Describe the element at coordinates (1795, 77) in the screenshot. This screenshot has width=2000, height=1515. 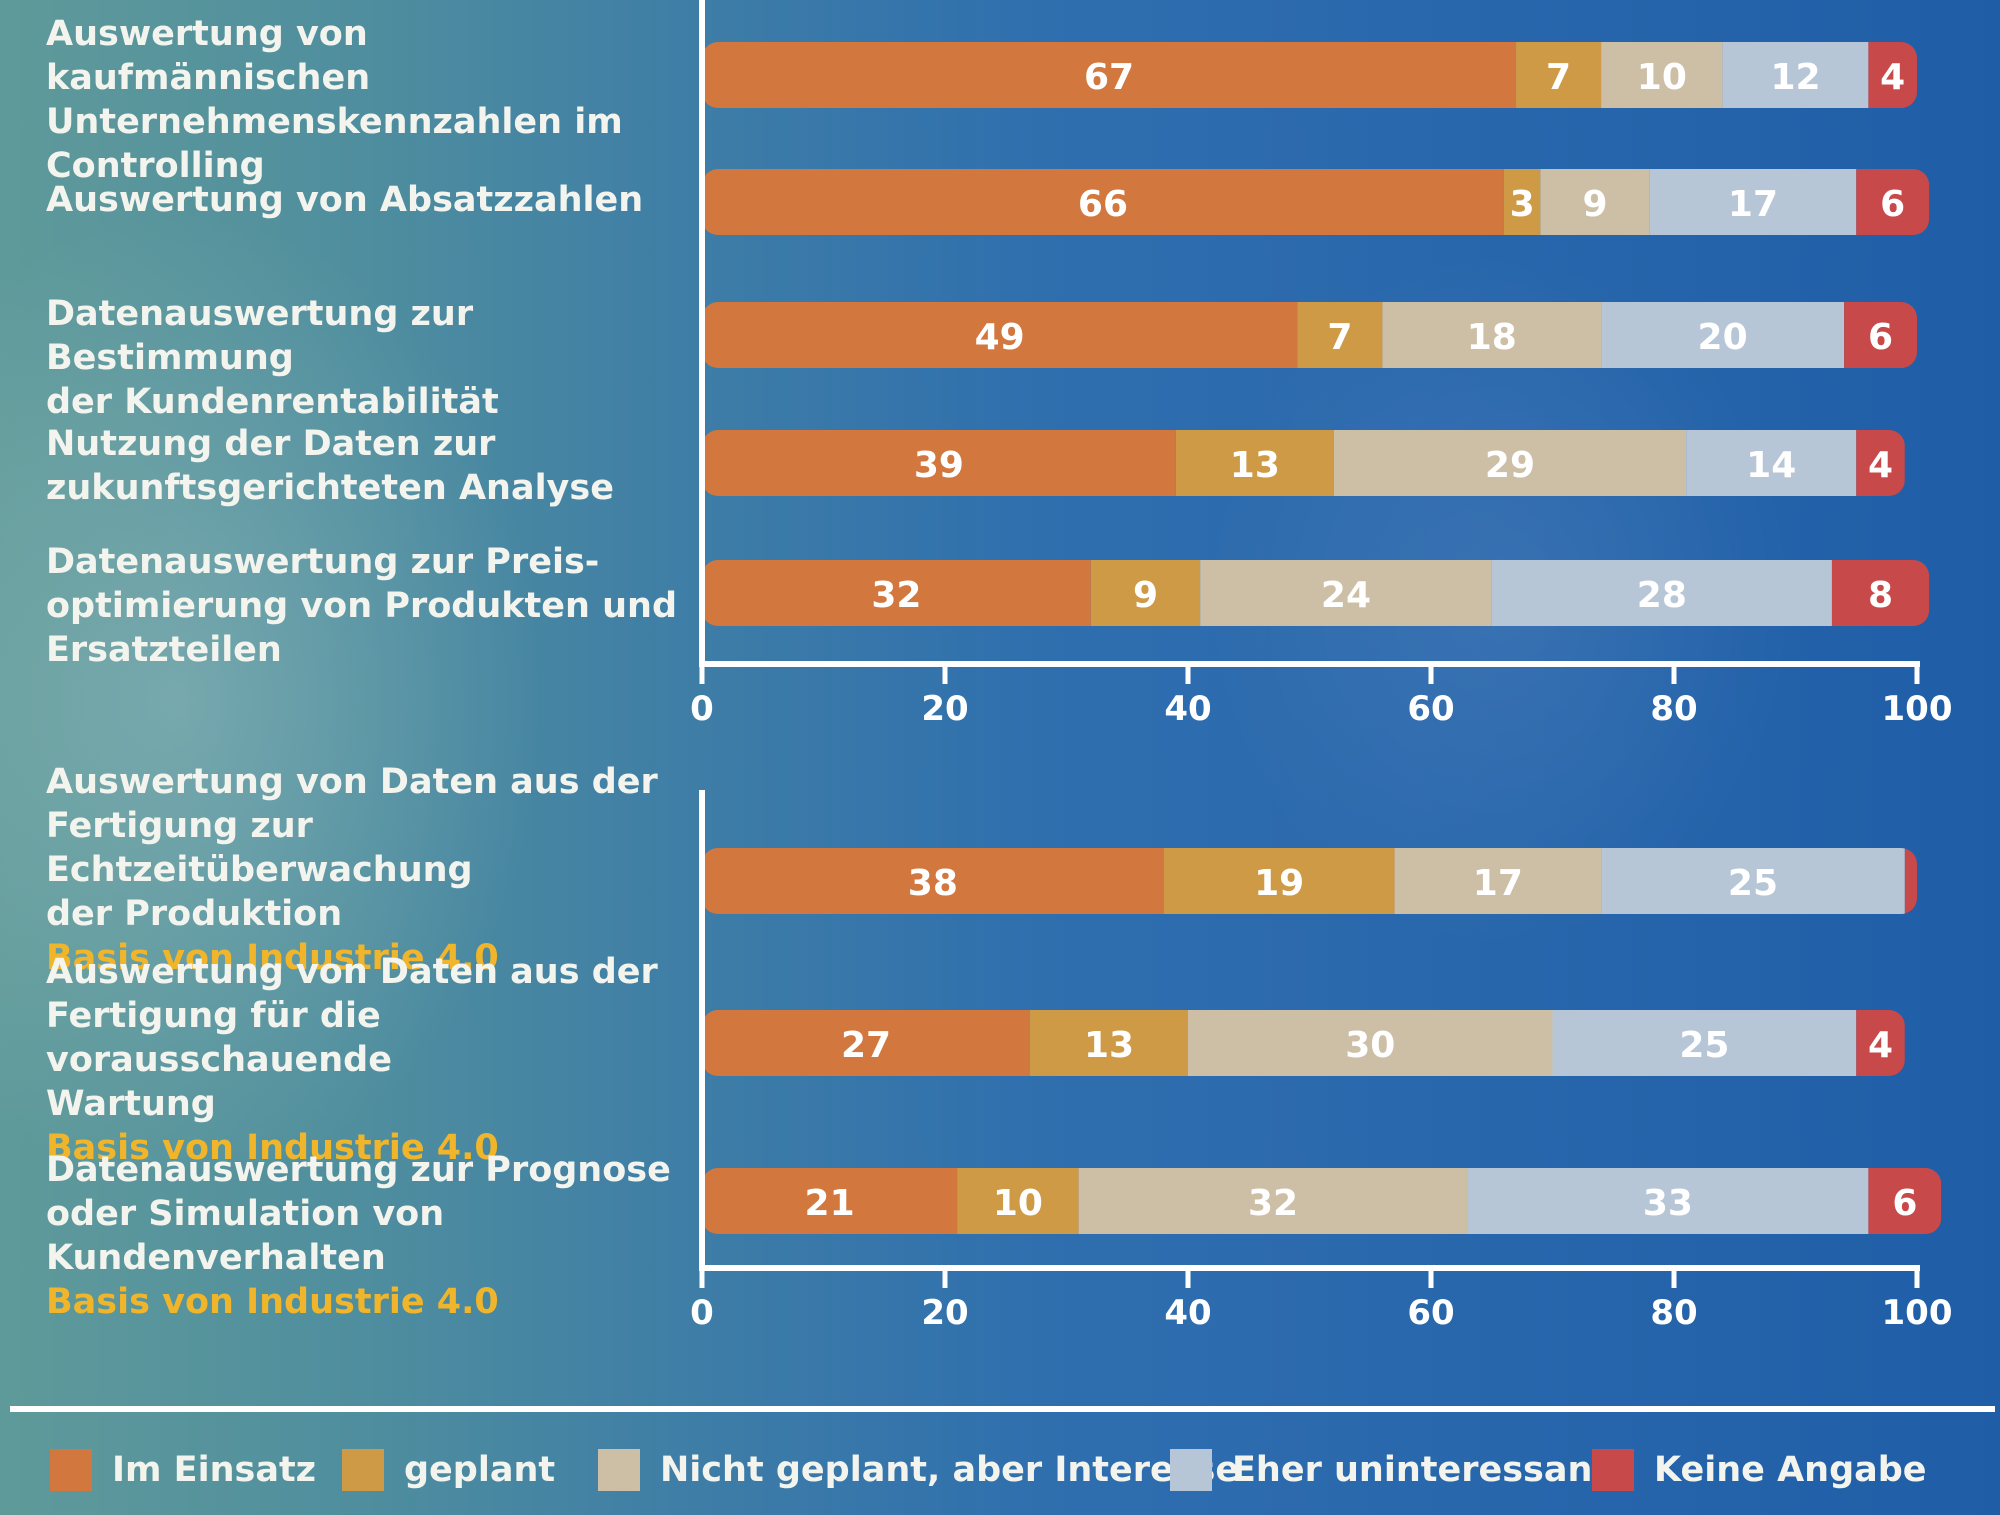
I see `bar-value-label: 12` at that location.